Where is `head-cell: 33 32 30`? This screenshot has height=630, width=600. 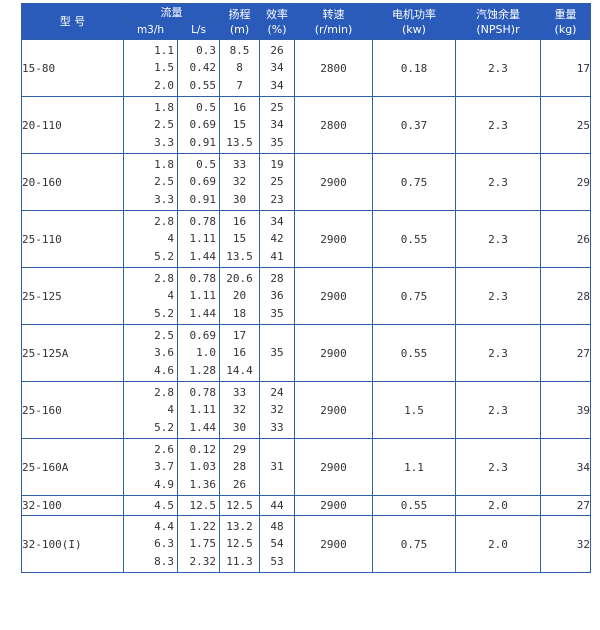 head-cell: 33 32 30 is located at coordinates (239, 410).